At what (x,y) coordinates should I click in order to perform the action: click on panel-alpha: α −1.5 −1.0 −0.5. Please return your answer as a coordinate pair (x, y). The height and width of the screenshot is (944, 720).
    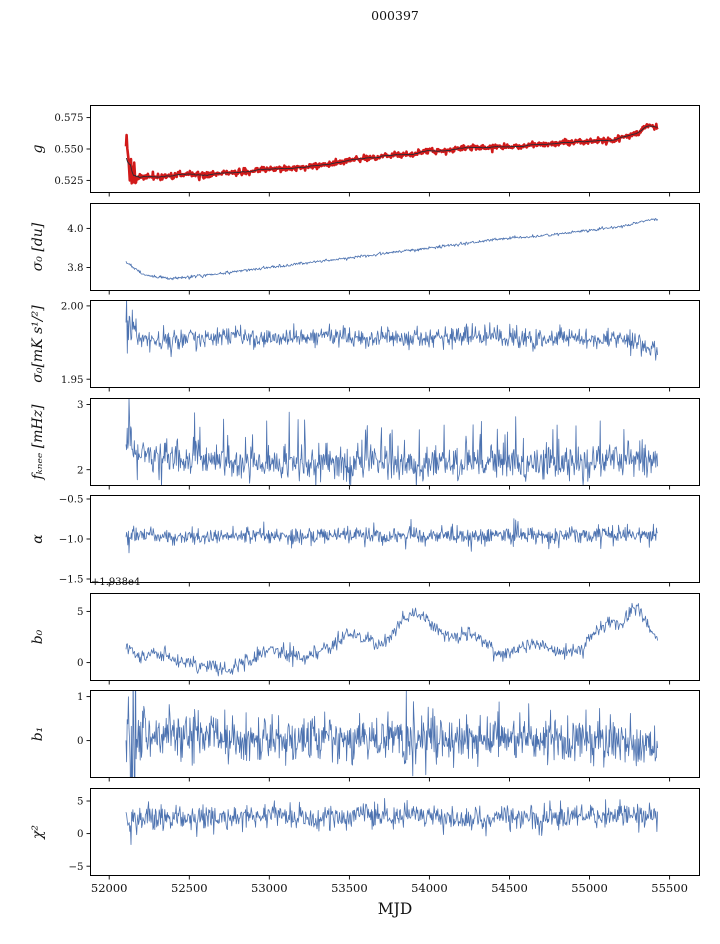
    Looking at the image, I should click on (365, 541).